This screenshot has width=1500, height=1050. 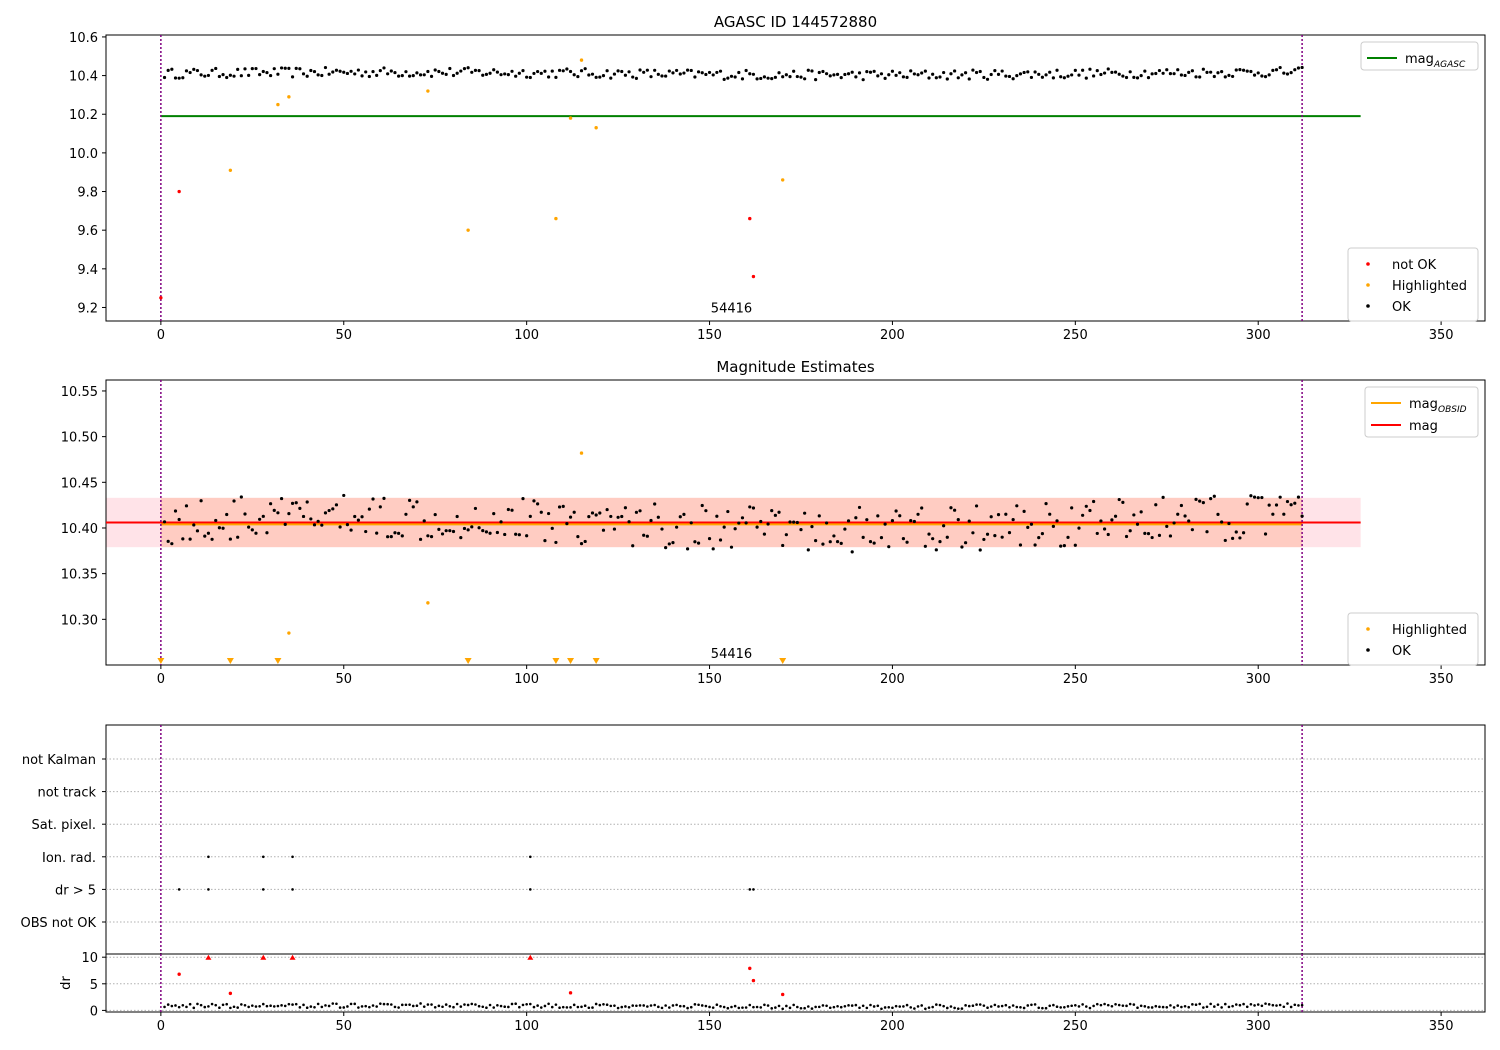 What do you see at coordinates (753, 889) in the screenshot?
I see `flag-point` at bounding box center [753, 889].